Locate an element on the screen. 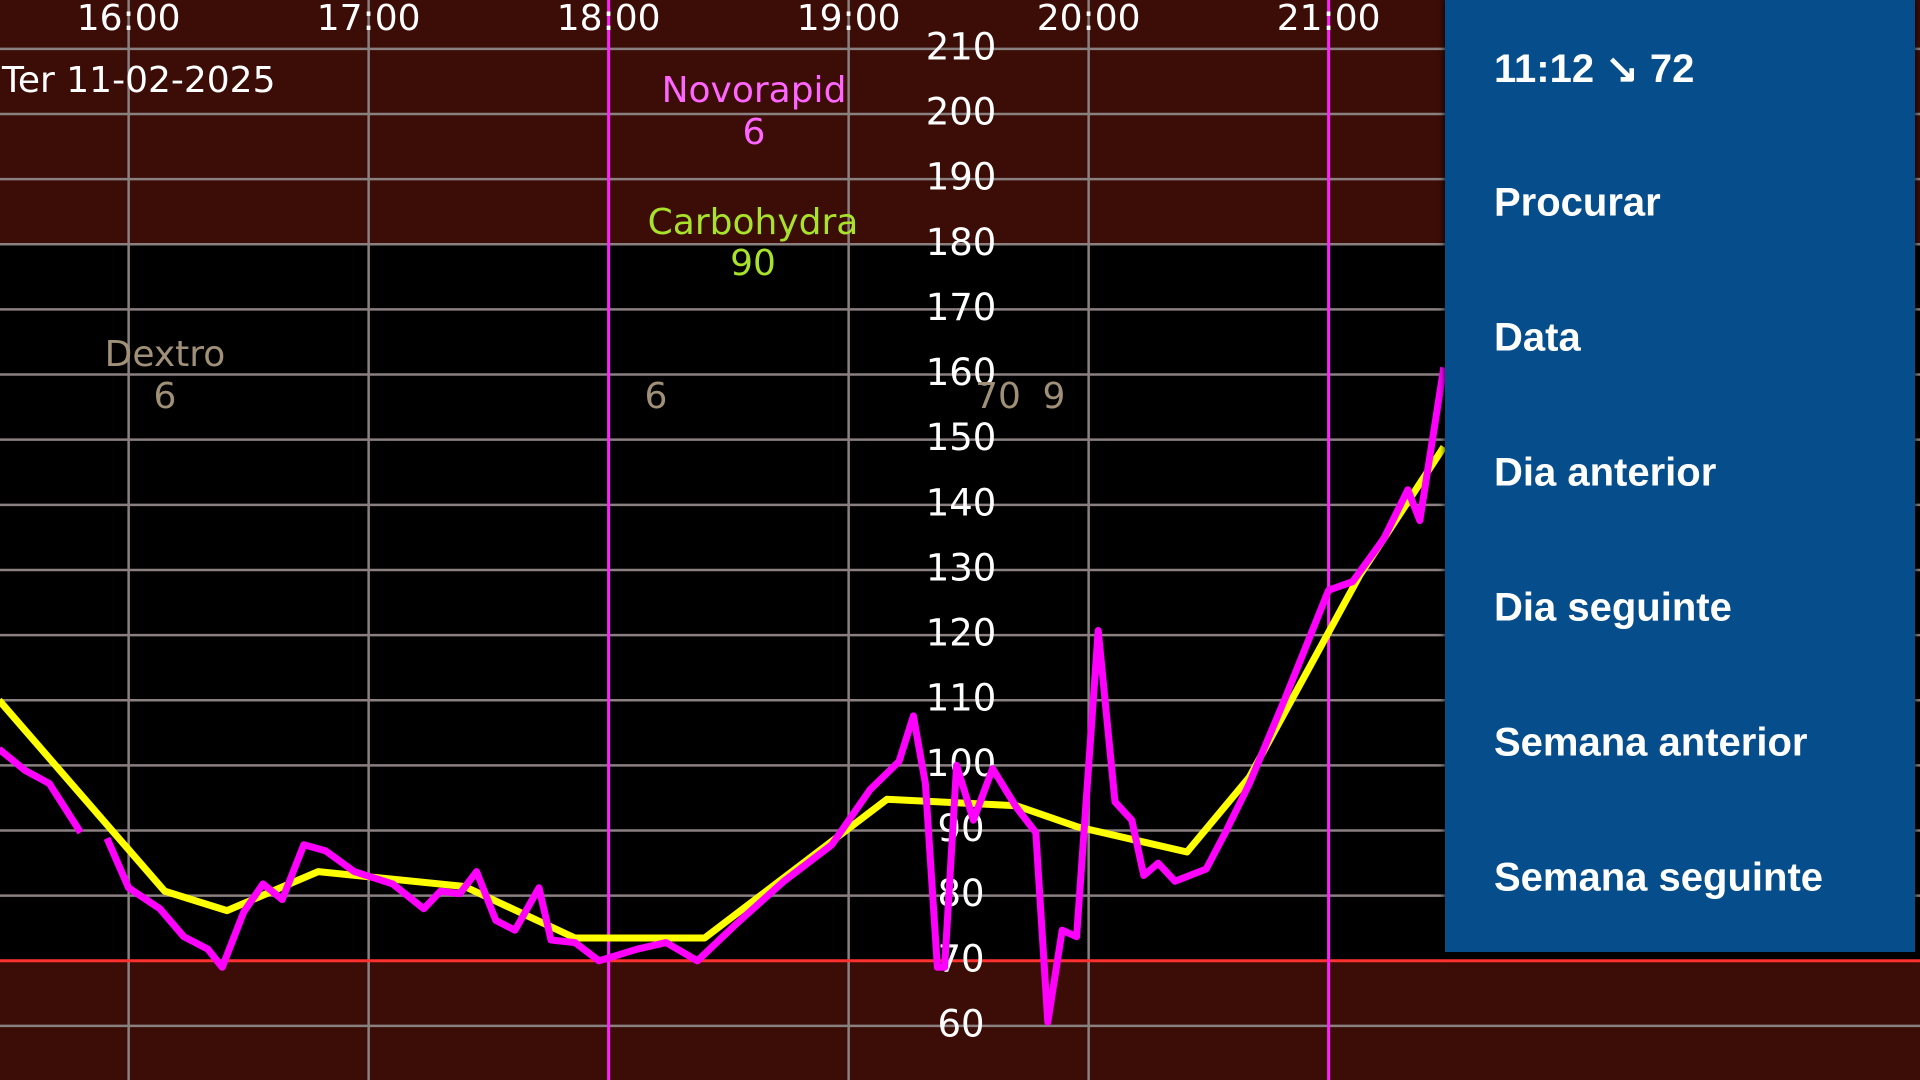 Image resolution: width=1920 pixels, height=1080 pixels. menu-item: Dia anterior is located at coordinates (1605, 472).